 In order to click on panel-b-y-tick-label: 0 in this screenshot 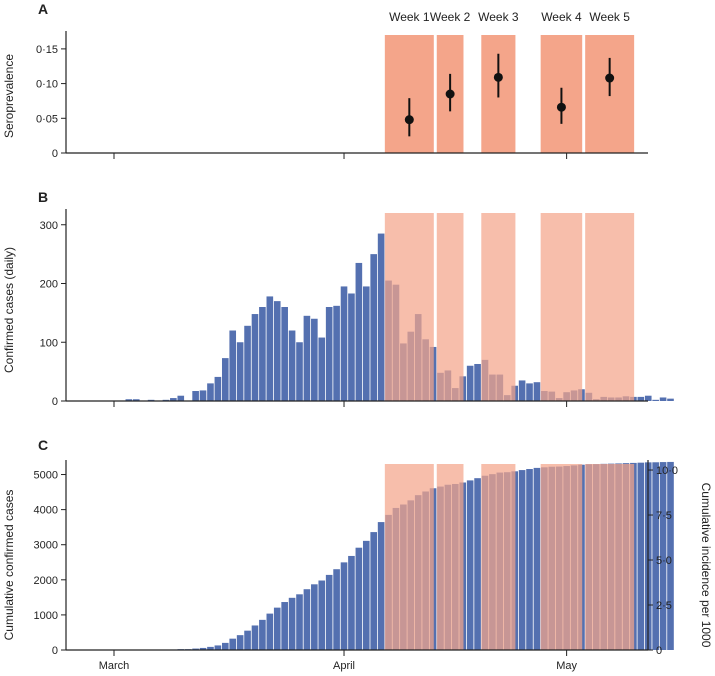, I will do `click(55, 402)`.